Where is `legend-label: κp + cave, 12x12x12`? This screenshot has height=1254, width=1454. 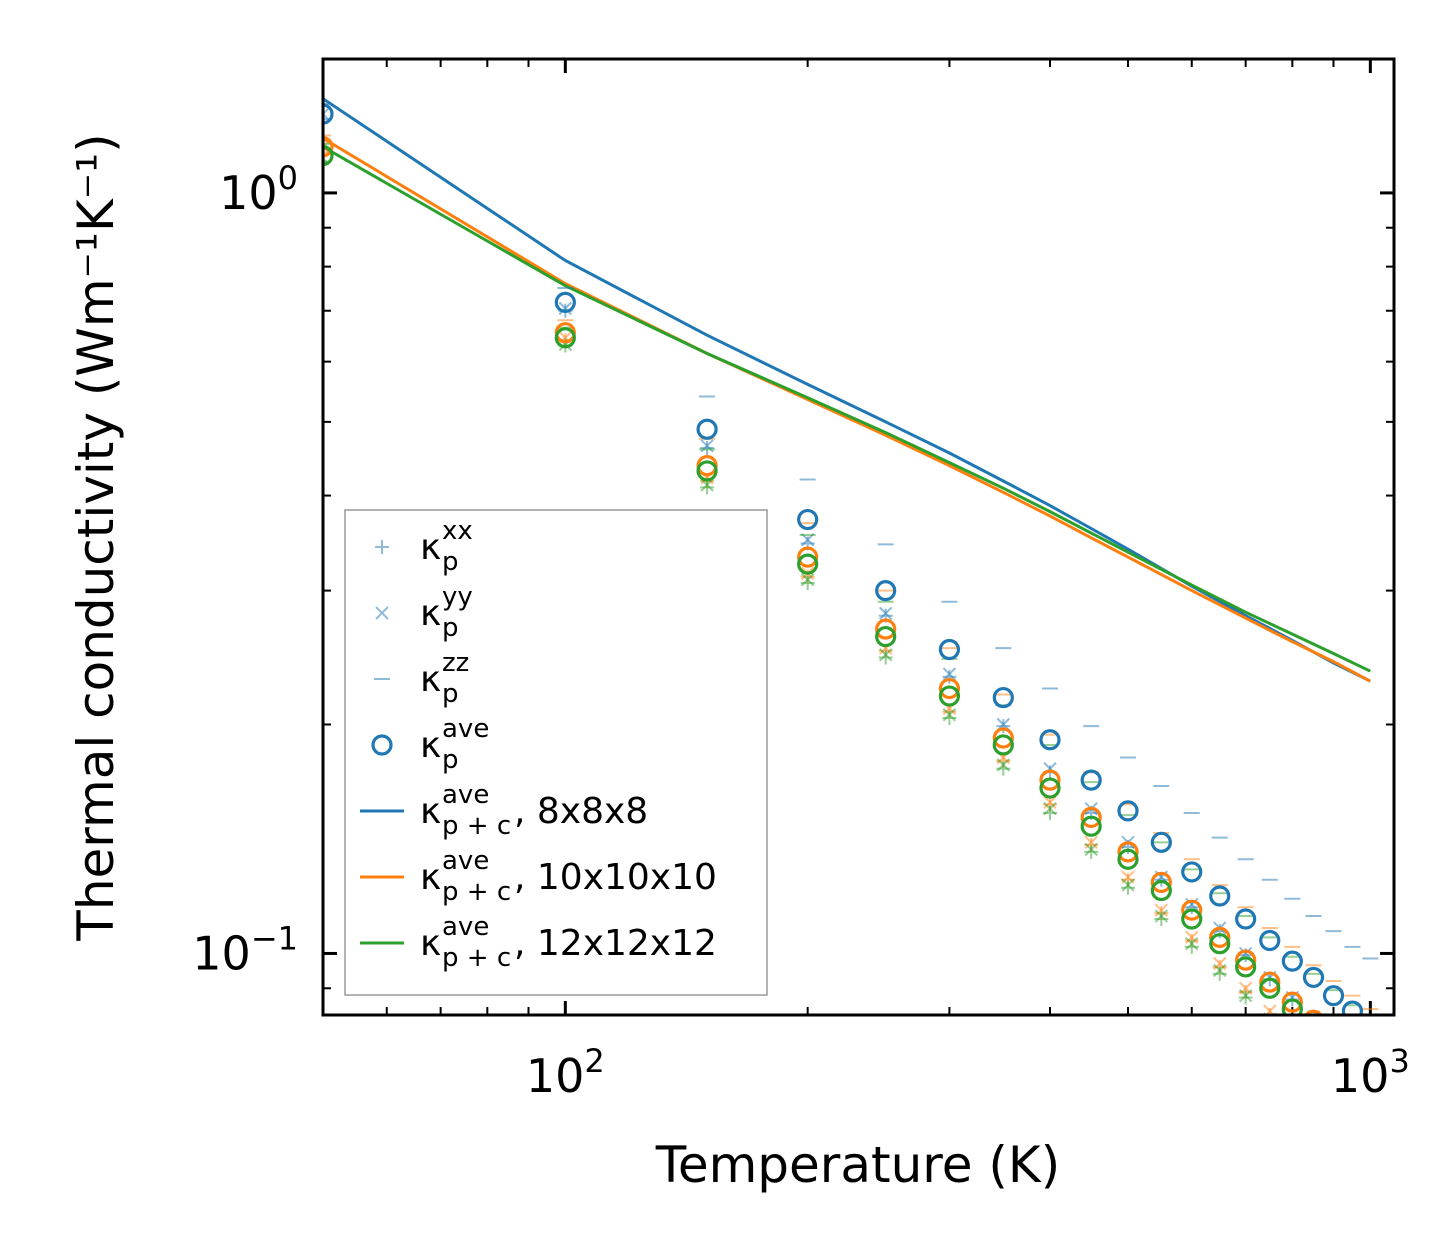
legend-label: κp + cave, 12x12x12 is located at coordinates (568, 942).